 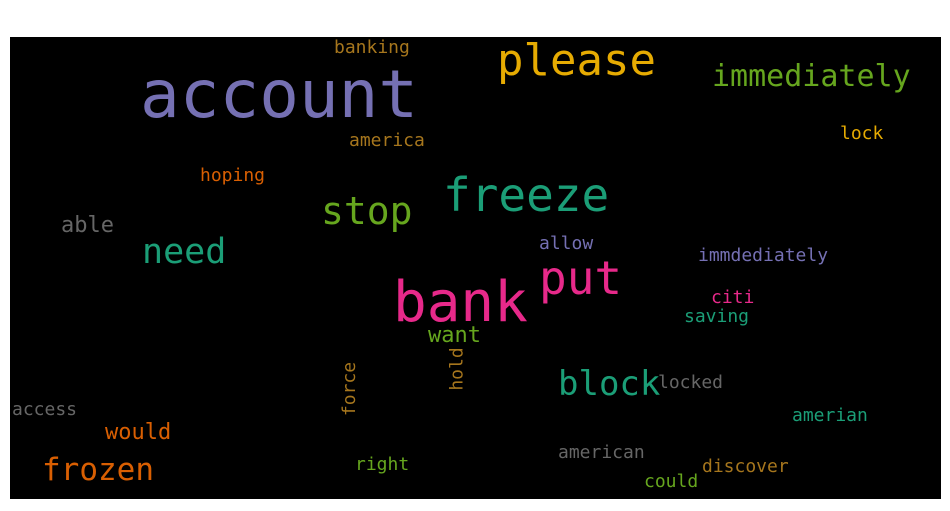 I want to click on word-access: access, so click(x=45, y=409).